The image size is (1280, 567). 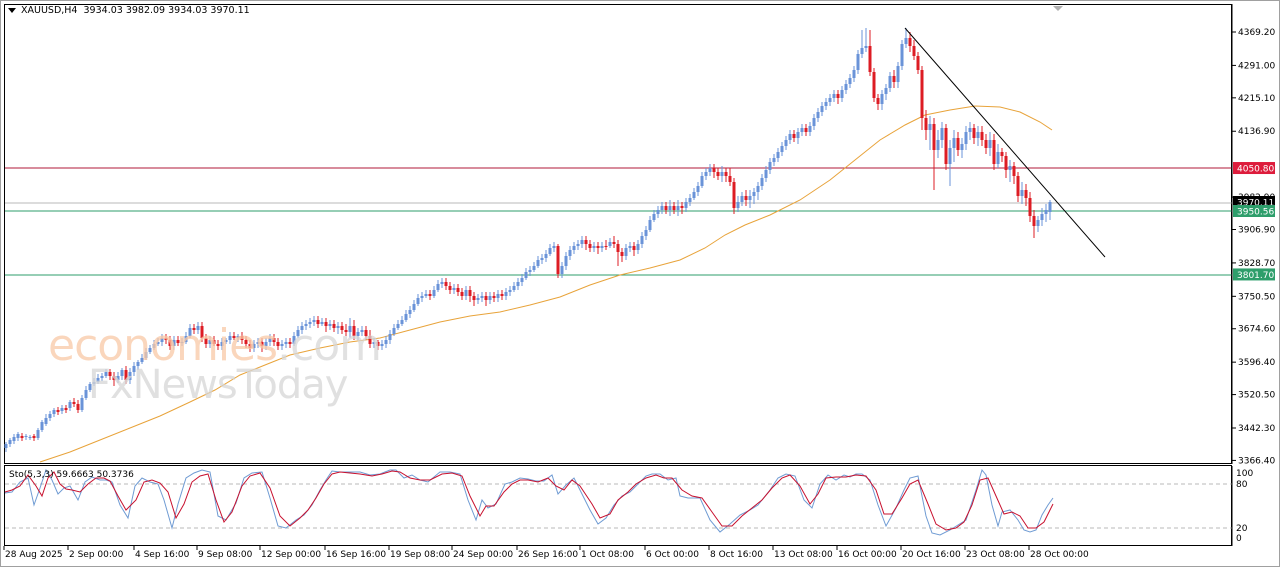 What do you see at coordinates (1256, 363) in the screenshot?
I see `price-tick-label: 3596.40` at bounding box center [1256, 363].